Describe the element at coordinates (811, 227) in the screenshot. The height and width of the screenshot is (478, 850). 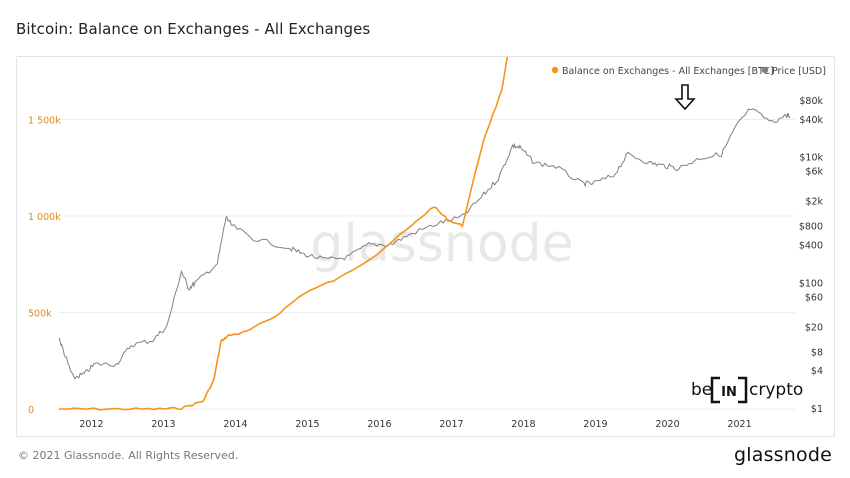
I see `right-tick-label: $800` at that location.